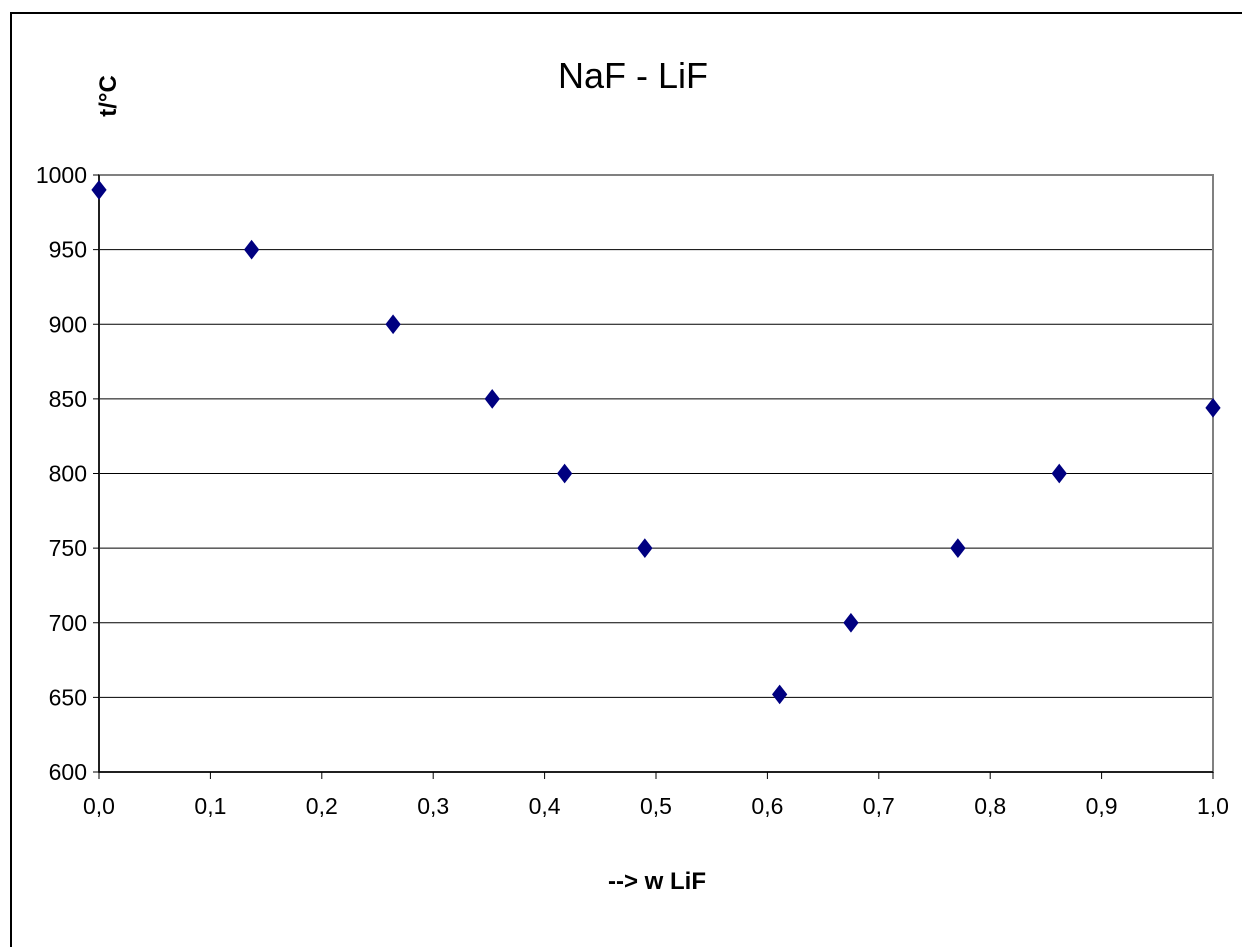 Image resolution: width=1242 pixels, height=947 pixels. What do you see at coordinates (108, 96) in the screenshot?
I see `y-axis-title: t/°C` at bounding box center [108, 96].